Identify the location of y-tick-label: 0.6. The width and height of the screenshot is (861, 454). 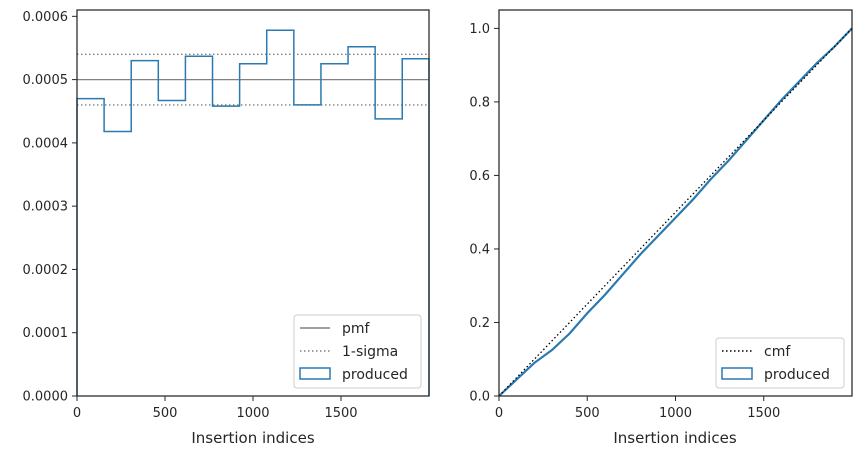
(479, 176).